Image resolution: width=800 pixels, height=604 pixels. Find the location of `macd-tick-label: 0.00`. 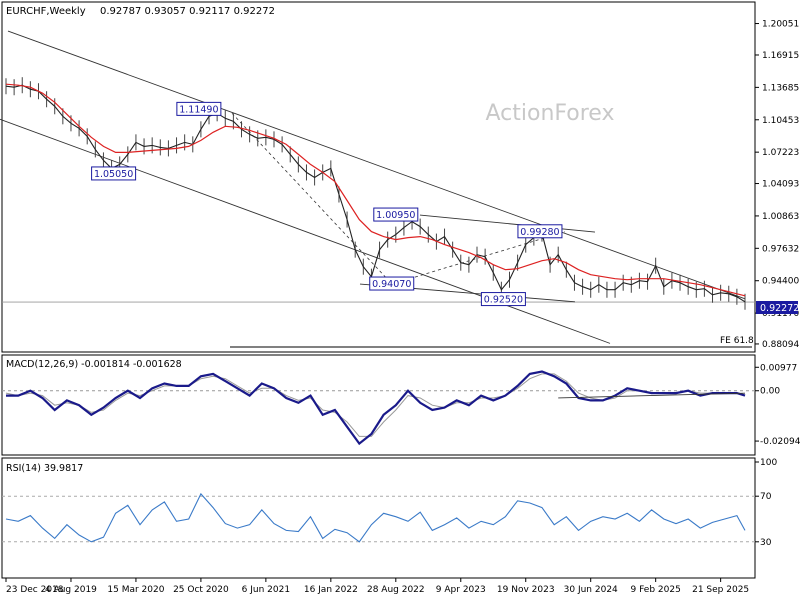

macd-tick-label: 0.00 is located at coordinates (770, 392).